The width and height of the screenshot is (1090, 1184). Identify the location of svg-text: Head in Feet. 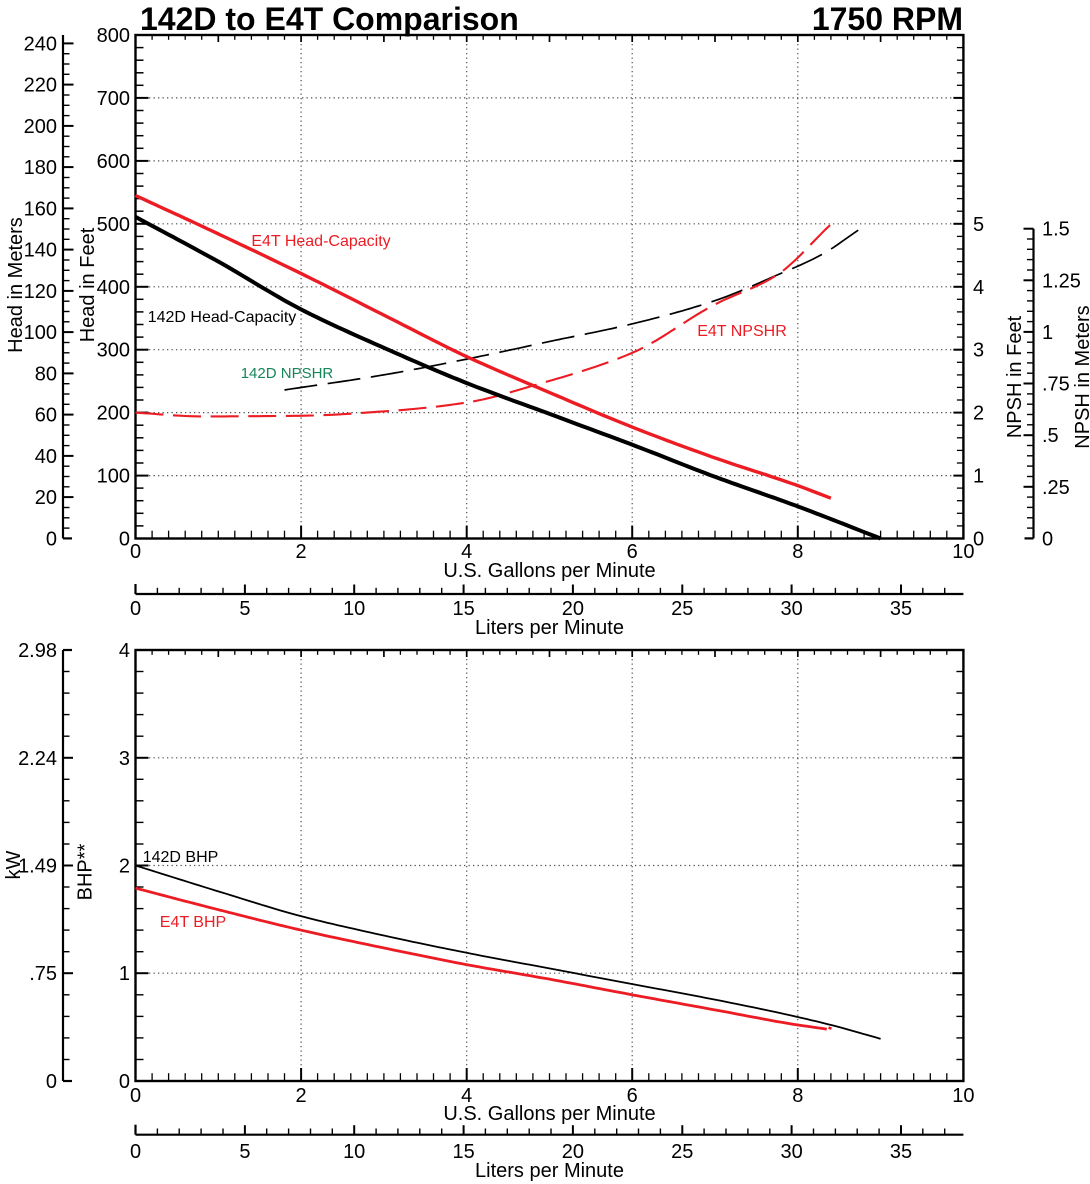
(88, 284).